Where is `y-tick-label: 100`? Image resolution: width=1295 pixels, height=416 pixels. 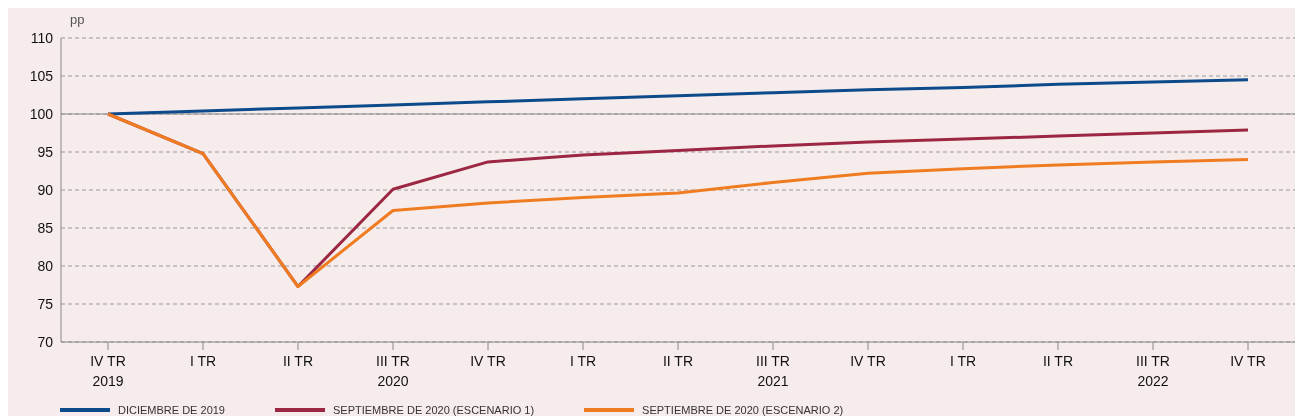
y-tick-label: 100 is located at coordinates (41, 113).